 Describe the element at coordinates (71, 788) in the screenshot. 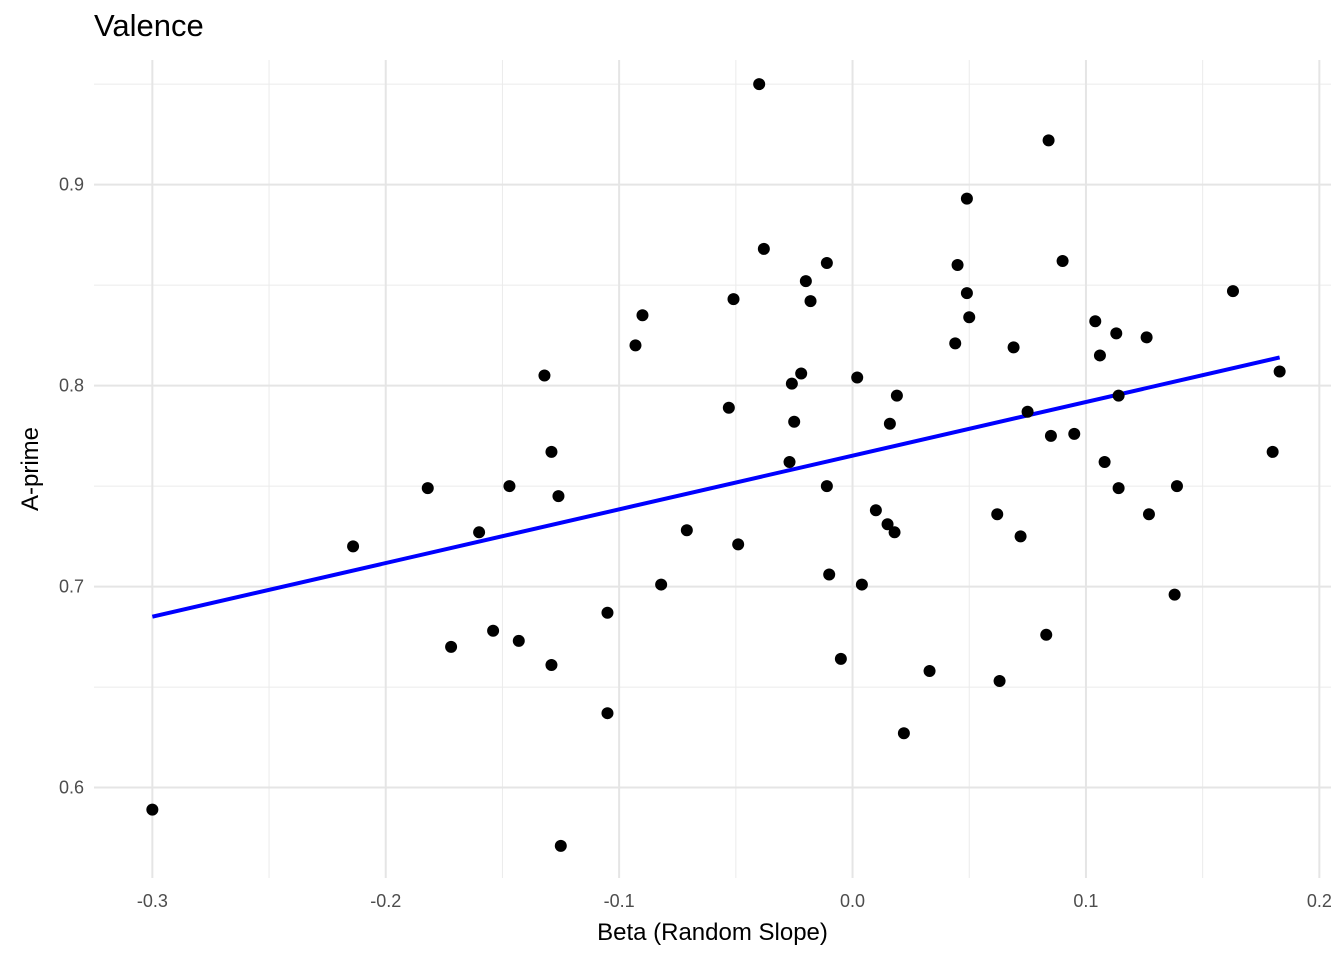

I see `y-tick-label: 0.6` at that location.